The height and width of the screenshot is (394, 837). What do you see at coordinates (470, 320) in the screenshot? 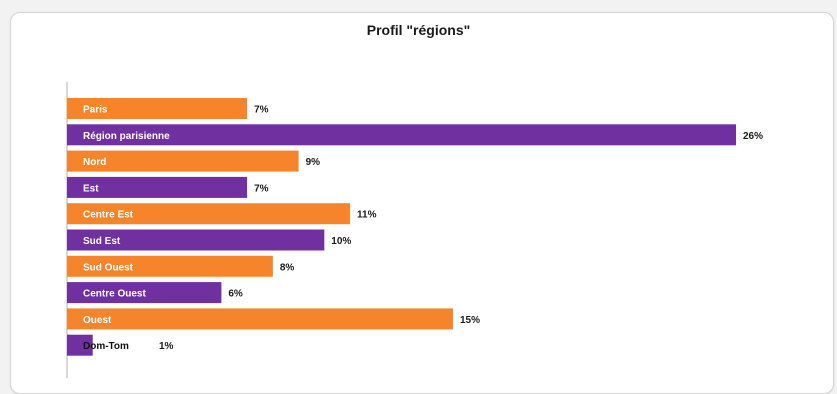
I see `data-label: 15%` at bounding box center [470, 320].